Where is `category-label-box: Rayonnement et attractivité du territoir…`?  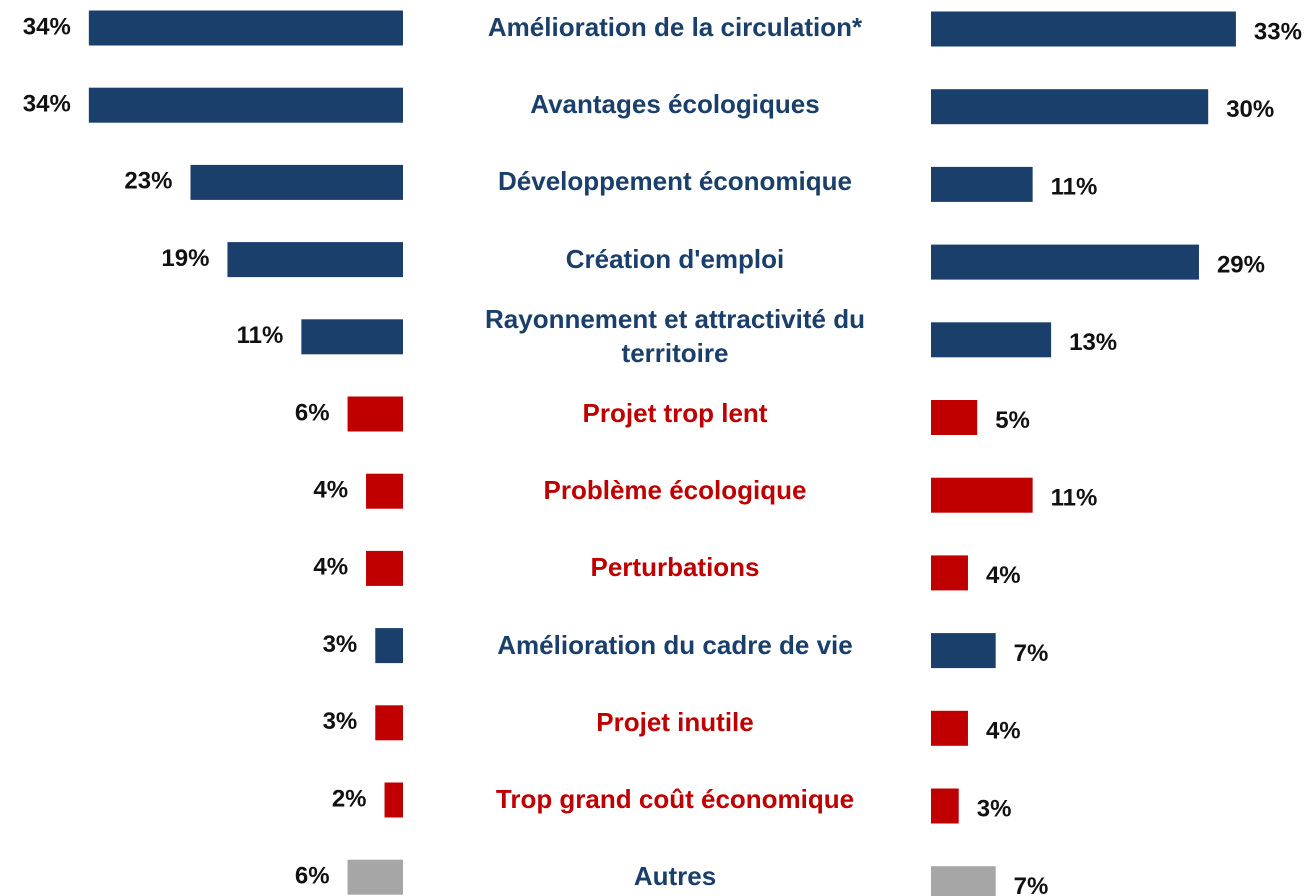
category-label-box: Rayonnement et attractivité du territoir… is located at coordinates (675, 336).